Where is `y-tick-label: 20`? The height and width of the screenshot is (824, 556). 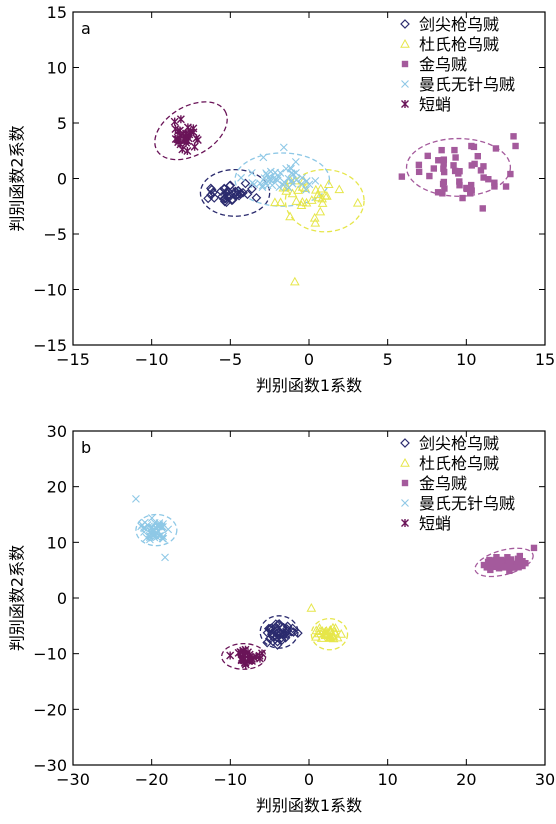 y-tick-label: 20 is located at coordinates (57, 487).